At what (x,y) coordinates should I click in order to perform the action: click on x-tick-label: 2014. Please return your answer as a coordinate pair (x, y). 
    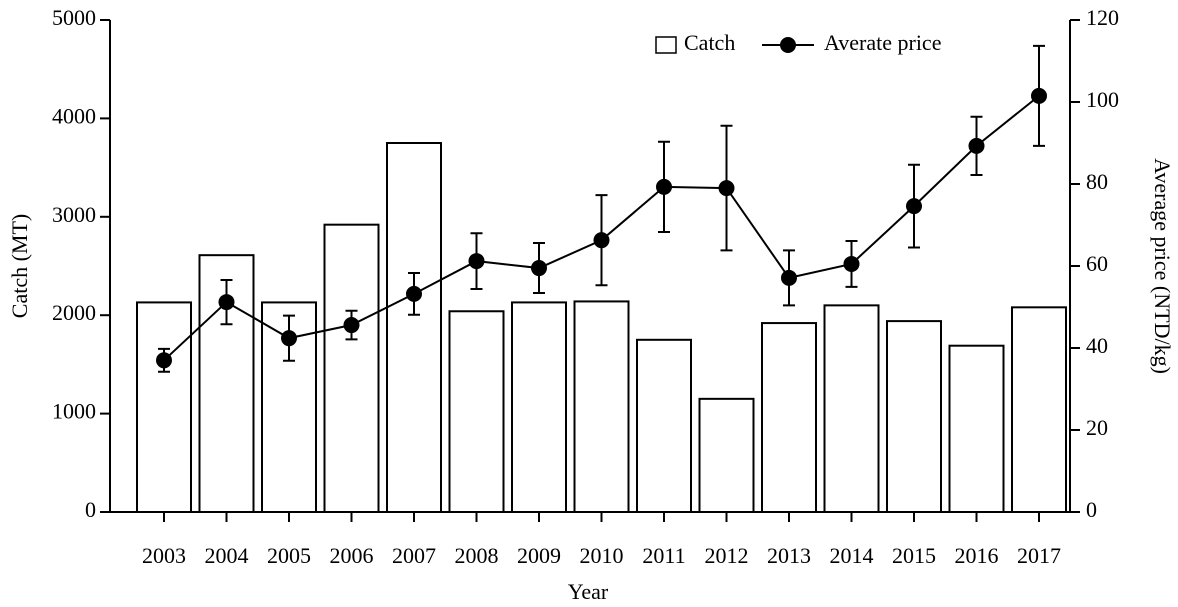
    Looking at the image, I should click on (852, 555).